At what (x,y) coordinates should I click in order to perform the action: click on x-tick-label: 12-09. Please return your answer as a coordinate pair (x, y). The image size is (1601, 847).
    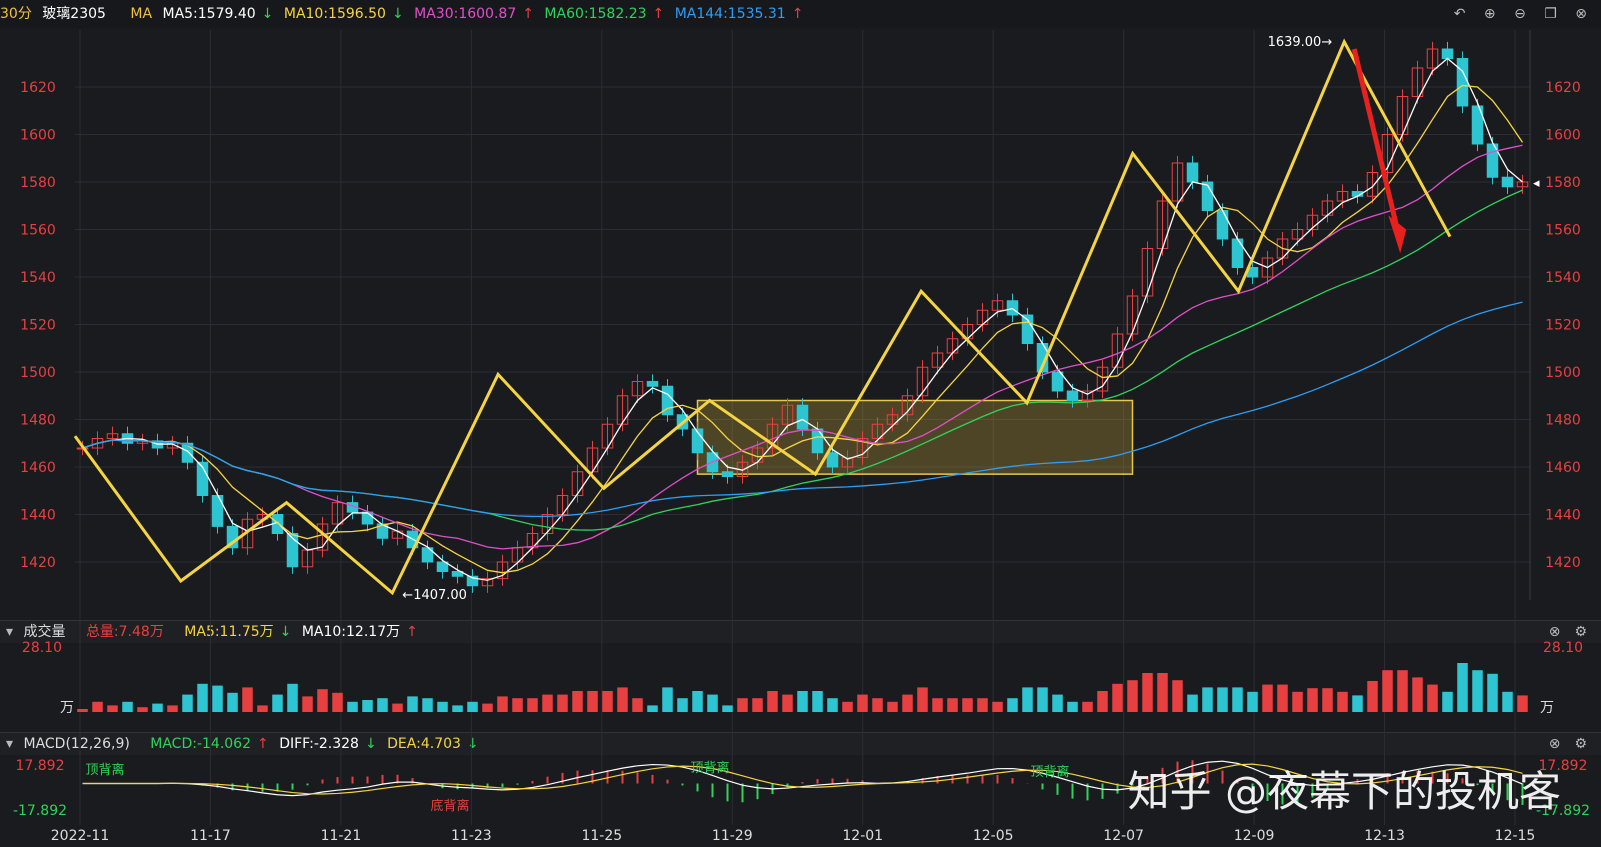
    Looking at the image, I should click on (1254, 836).